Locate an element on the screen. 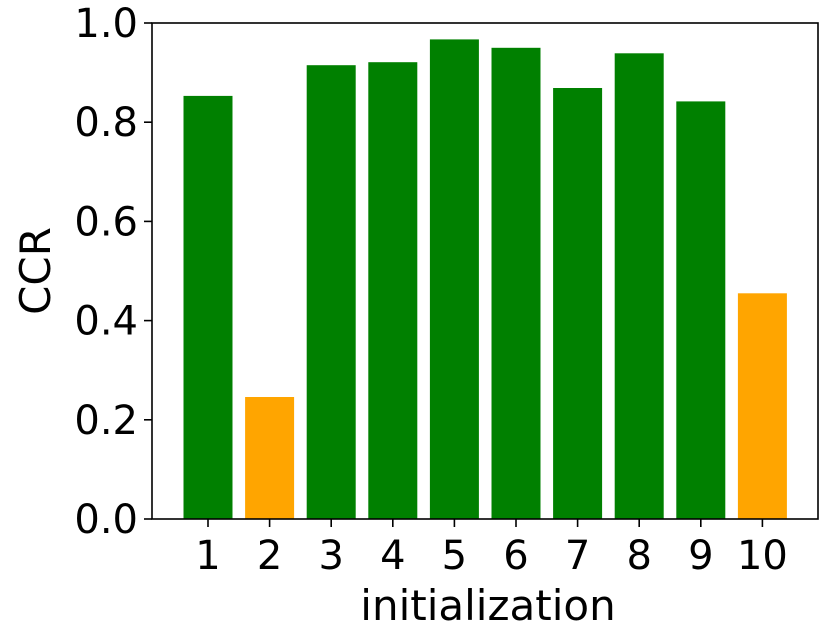 The image size is (831, 643). y-tick-label-1.0: 1.0 is located at coordinates (106, 24).